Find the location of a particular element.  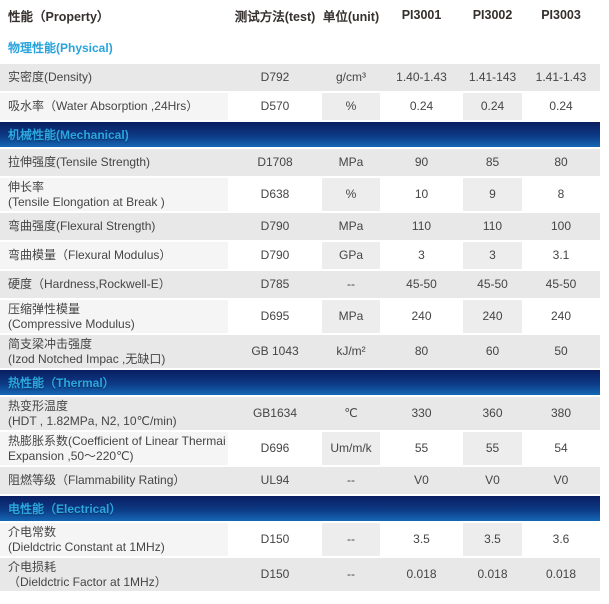

property-cell: 伸长率 (Tensile Elongation at Break ) is located at coordinates (114, 194).